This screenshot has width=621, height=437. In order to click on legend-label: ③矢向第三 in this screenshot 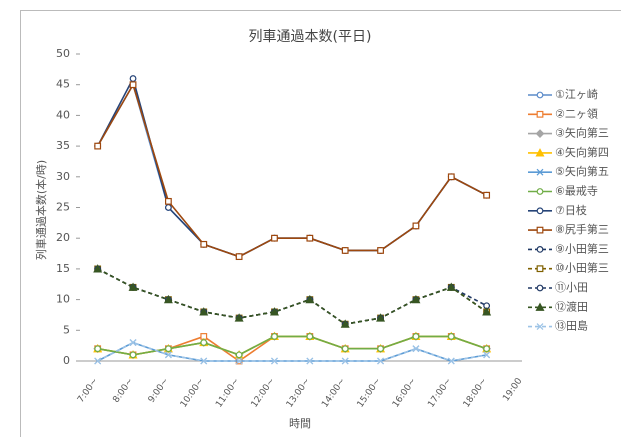, I will do `click(582, 133)`.